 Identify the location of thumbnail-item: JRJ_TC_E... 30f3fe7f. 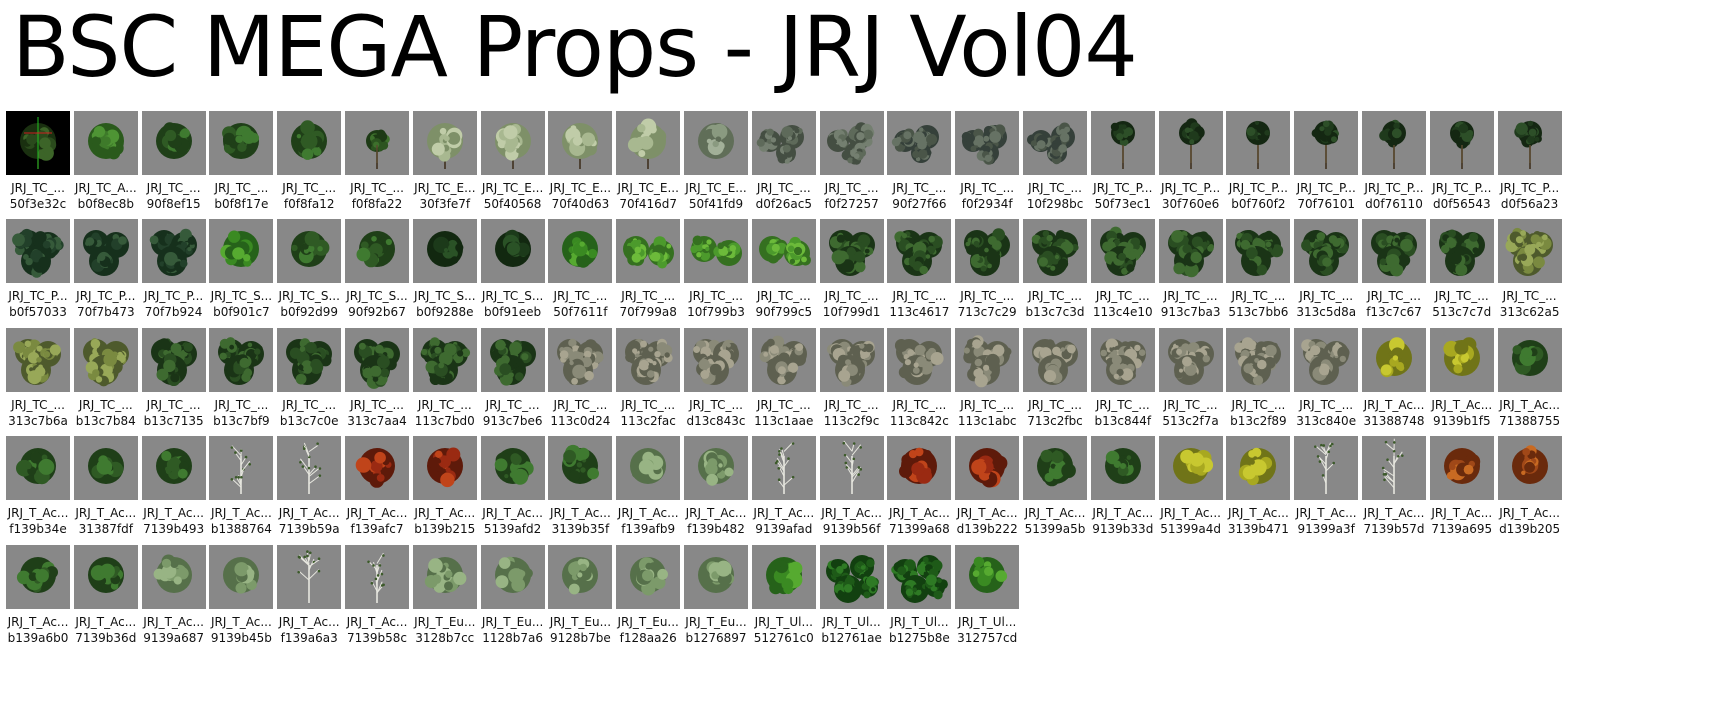
(443, 161).